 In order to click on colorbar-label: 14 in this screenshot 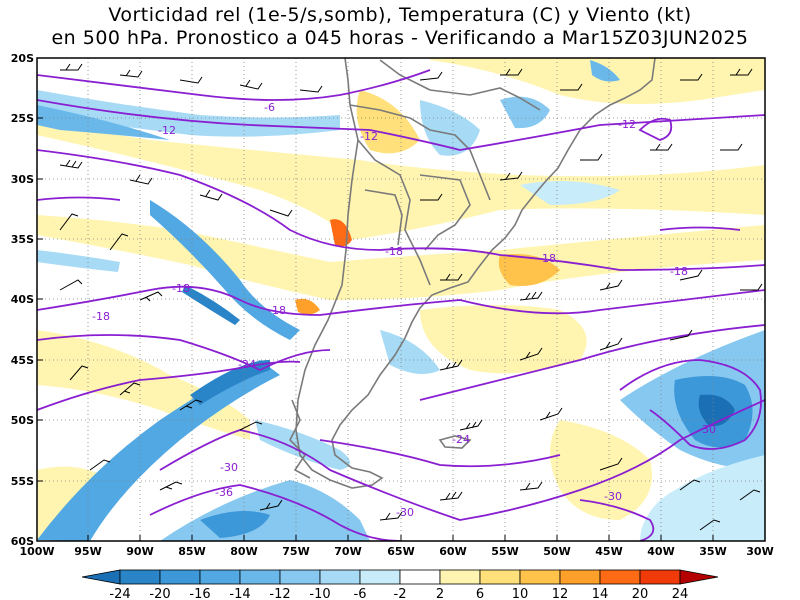, I will do `click(600, 593)`.